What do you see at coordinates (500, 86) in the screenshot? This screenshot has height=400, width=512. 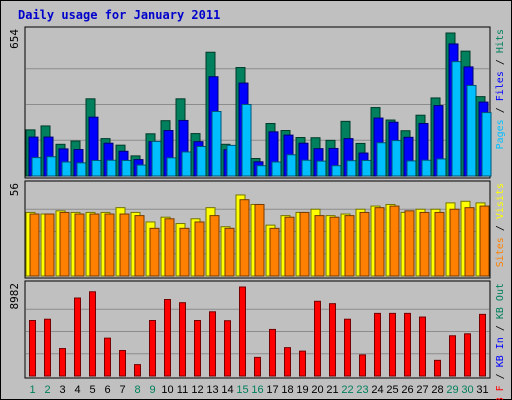 I see `panel-requests-legend-part-2: Files` at bounding box center [500, 86].